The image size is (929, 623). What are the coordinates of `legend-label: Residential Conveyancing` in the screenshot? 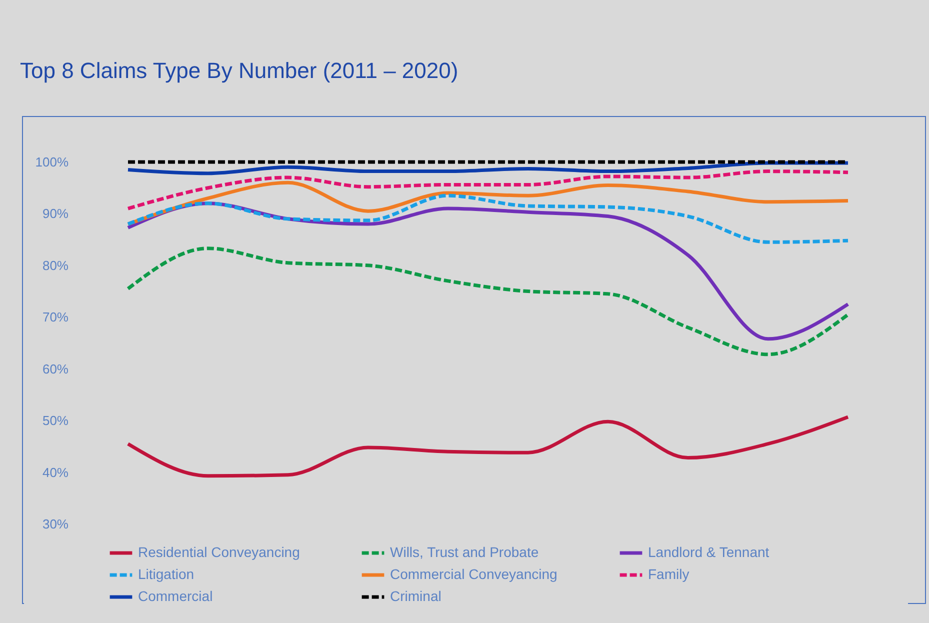 It's located at (219, 552).